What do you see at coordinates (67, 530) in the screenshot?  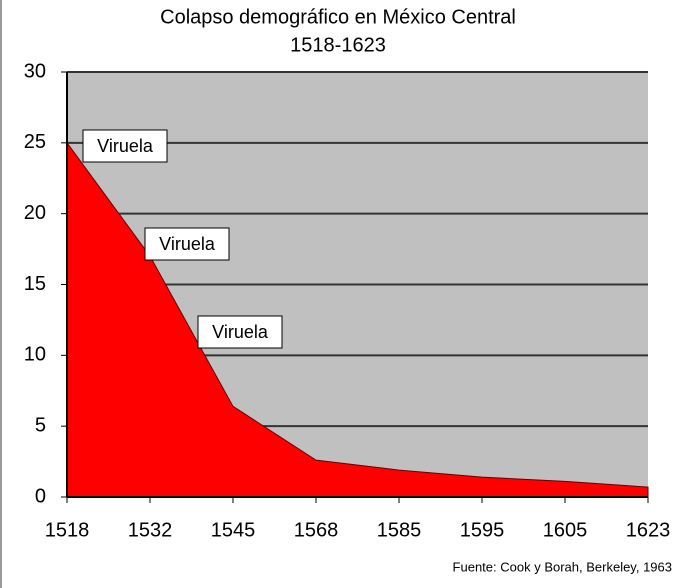 I see `x-tick-label: 1518` at bounding box center [67, 530].